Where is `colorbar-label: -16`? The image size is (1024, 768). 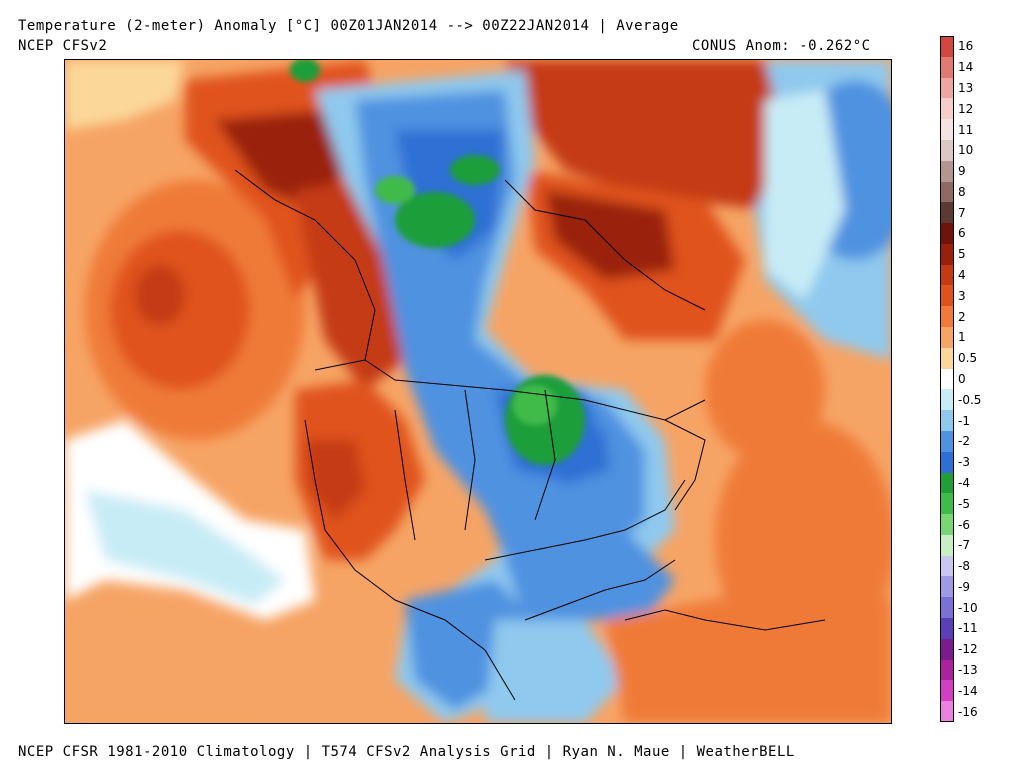 colorbar-label: -16 is located at coordinates (968, 711).